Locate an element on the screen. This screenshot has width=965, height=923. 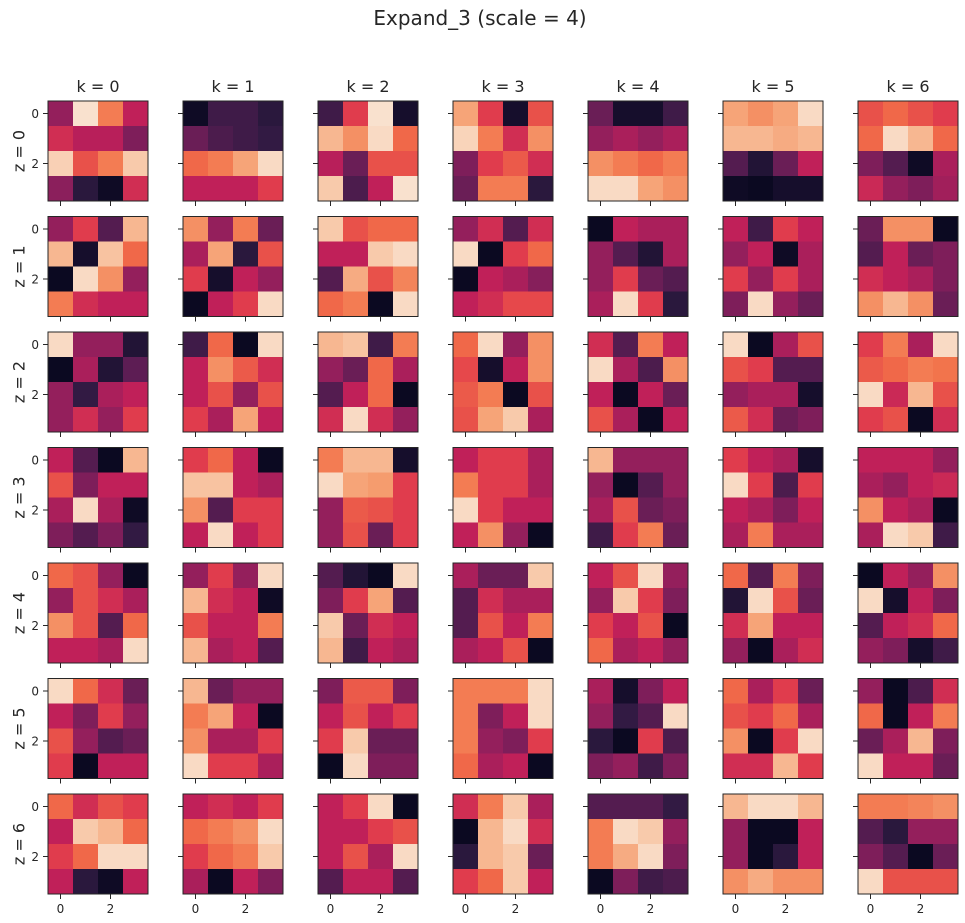
panel-z3-k5 is located at coordinates (771, 500).